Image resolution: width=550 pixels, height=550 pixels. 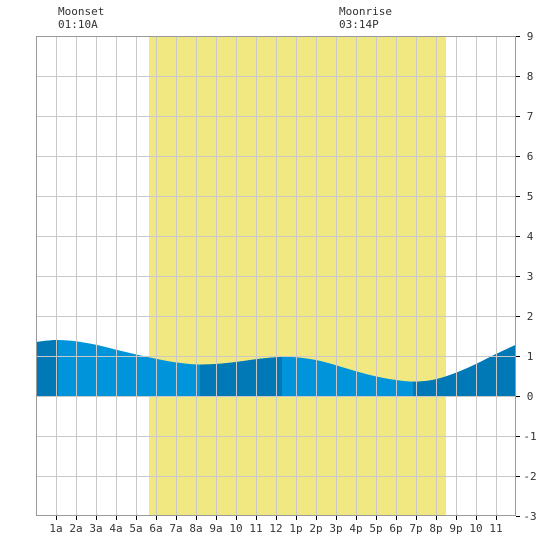 What do you see at coordinates (529, 476) in the screenshot?
I see `y-tick-label: -2` at bounding box center [529, 476].